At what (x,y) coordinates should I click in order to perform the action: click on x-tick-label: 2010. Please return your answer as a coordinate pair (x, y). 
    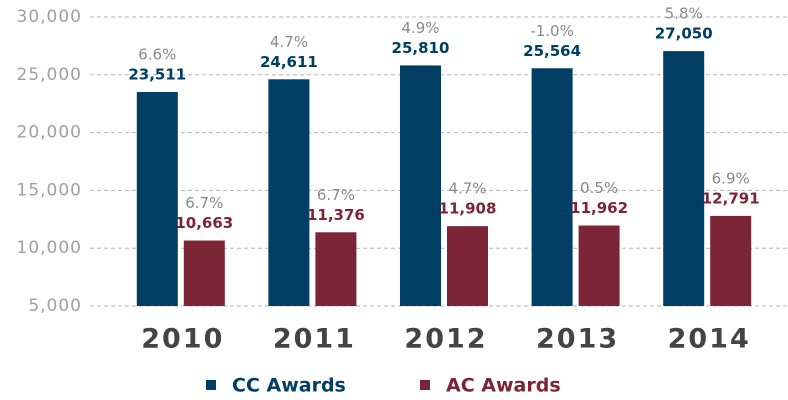
    Looking at the image, I should click on (182, 339).